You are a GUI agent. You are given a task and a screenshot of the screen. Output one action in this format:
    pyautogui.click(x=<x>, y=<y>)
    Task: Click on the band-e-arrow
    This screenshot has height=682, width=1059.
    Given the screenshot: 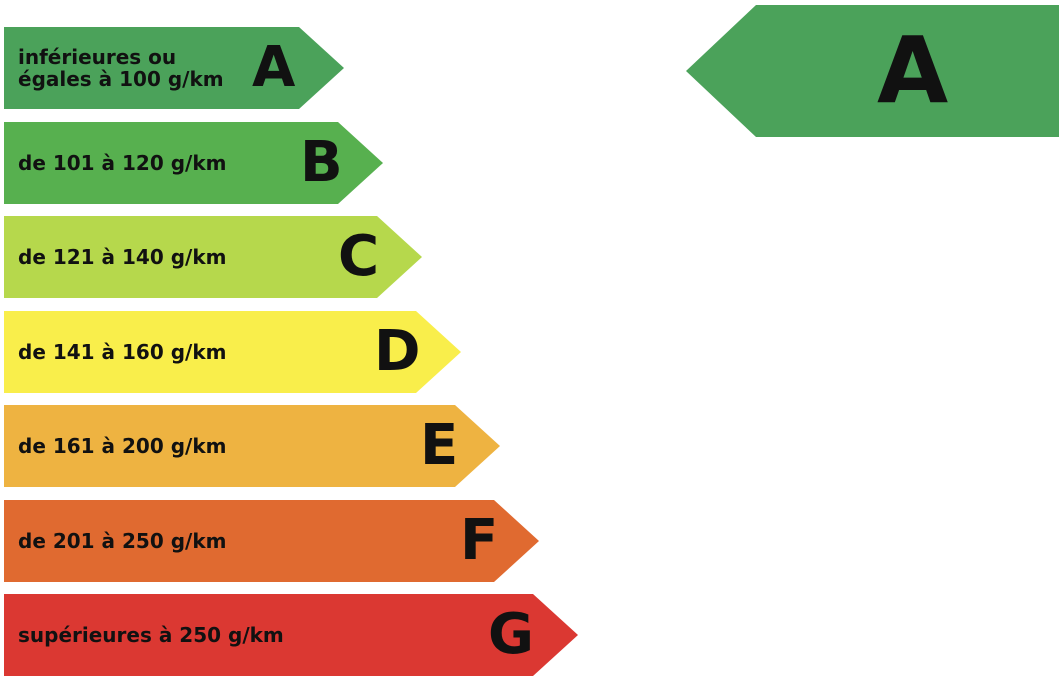 What is the action you would take?
    pyautogui.click(x=252, y=446)
    